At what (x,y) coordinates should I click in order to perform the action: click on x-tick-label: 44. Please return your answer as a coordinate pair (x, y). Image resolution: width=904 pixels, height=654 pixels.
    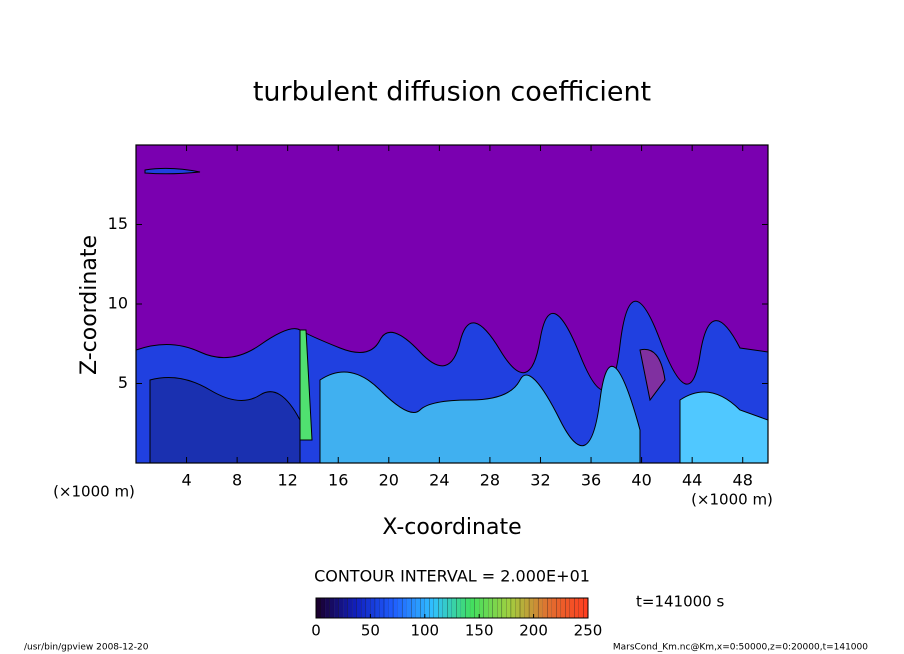
    Looking at the image, I should click on (692, 480).